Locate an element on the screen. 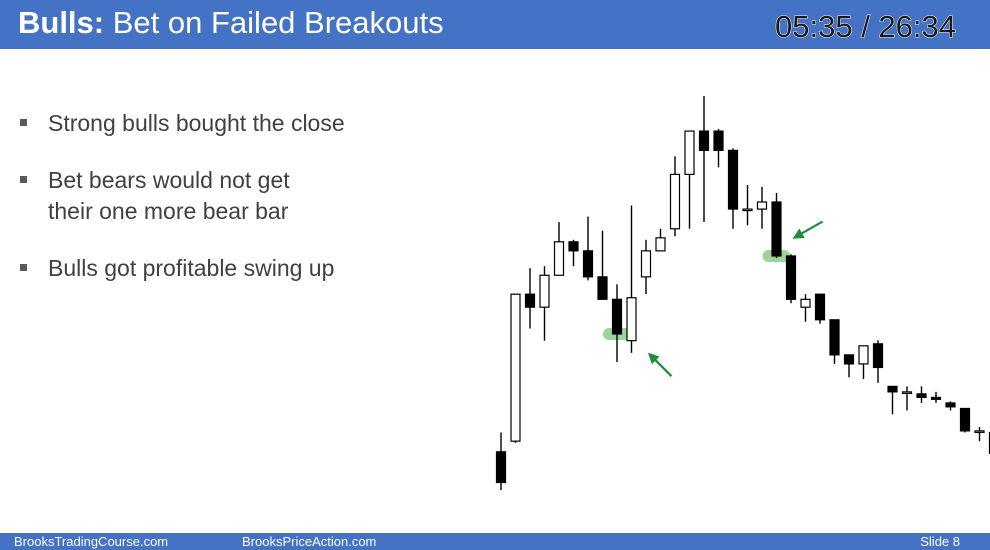  slide-title-bold: Bulls: is located at coordinates (61, 22).